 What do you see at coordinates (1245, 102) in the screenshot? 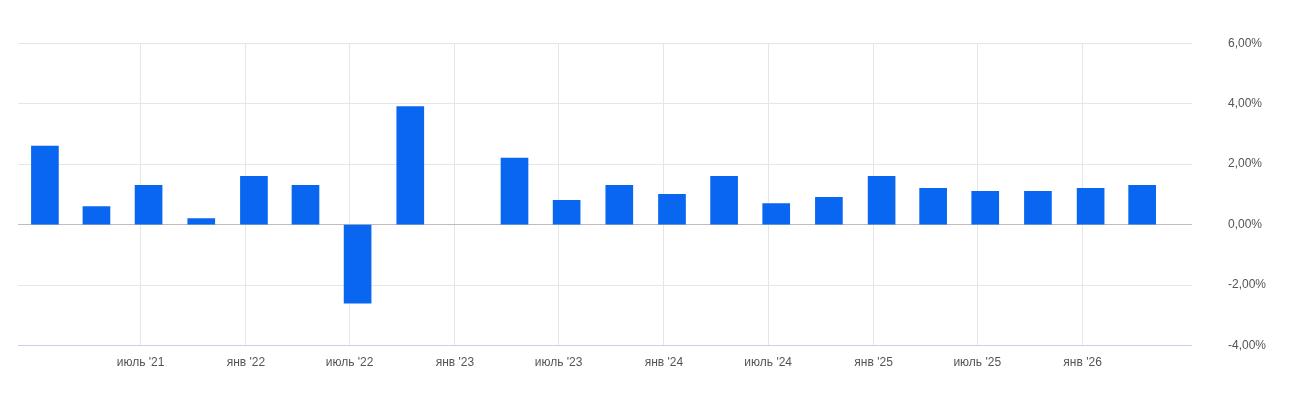
I see `y-tick-label: 4,00%` at bounding box center [1245, 102].